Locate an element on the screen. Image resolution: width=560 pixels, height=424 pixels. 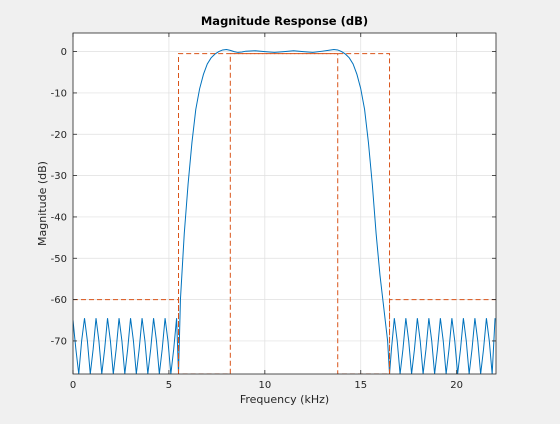
chart-title: Magnitude Response (dB) is located at coordinates (284, 21).